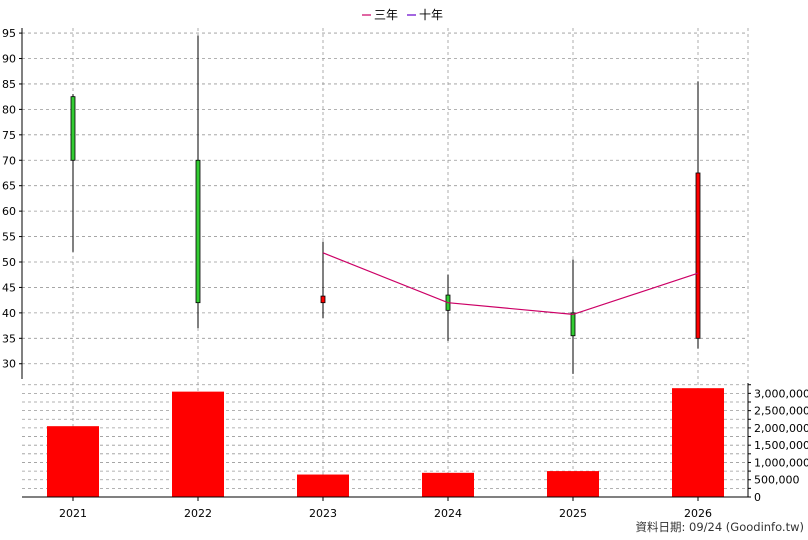 Image resolution: width=808 pixels, height=540 pixels. I want to click on price-tick-label: 35, so click(9, 338).